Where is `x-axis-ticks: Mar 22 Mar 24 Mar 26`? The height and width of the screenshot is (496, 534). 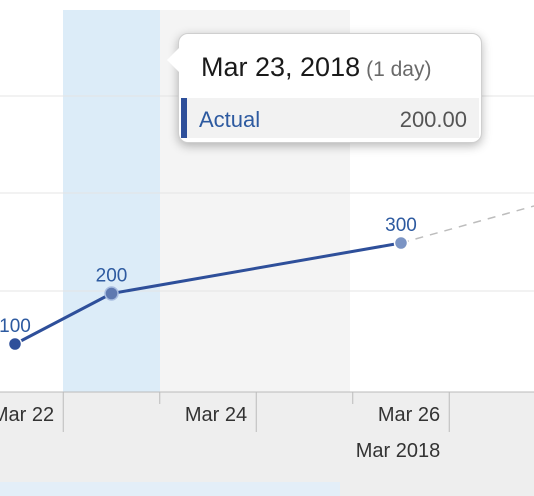
x-axis-ticks: Mar 22 Mar 24 Mar 26 is located at coordinates (225, 412).